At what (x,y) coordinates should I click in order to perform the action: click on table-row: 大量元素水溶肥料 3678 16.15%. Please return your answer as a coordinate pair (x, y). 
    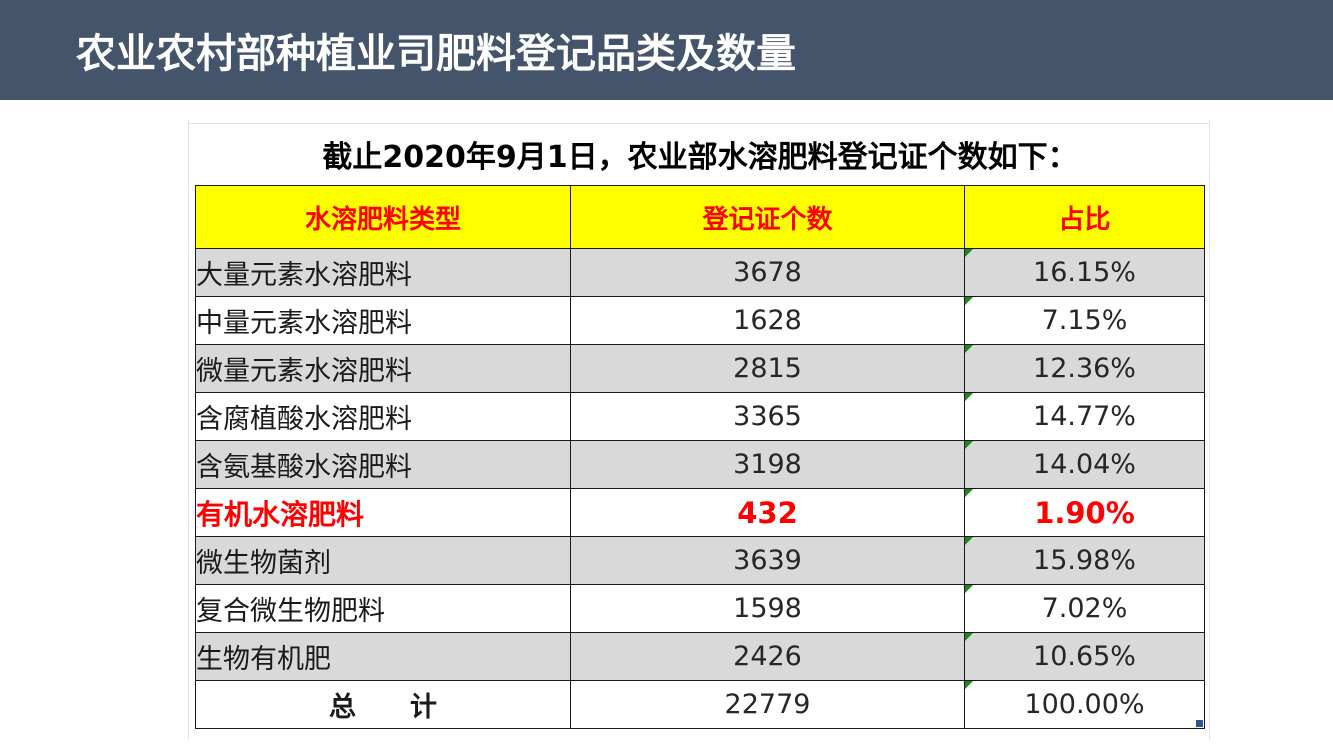
    Looking at the image, I should click on (700, 272).